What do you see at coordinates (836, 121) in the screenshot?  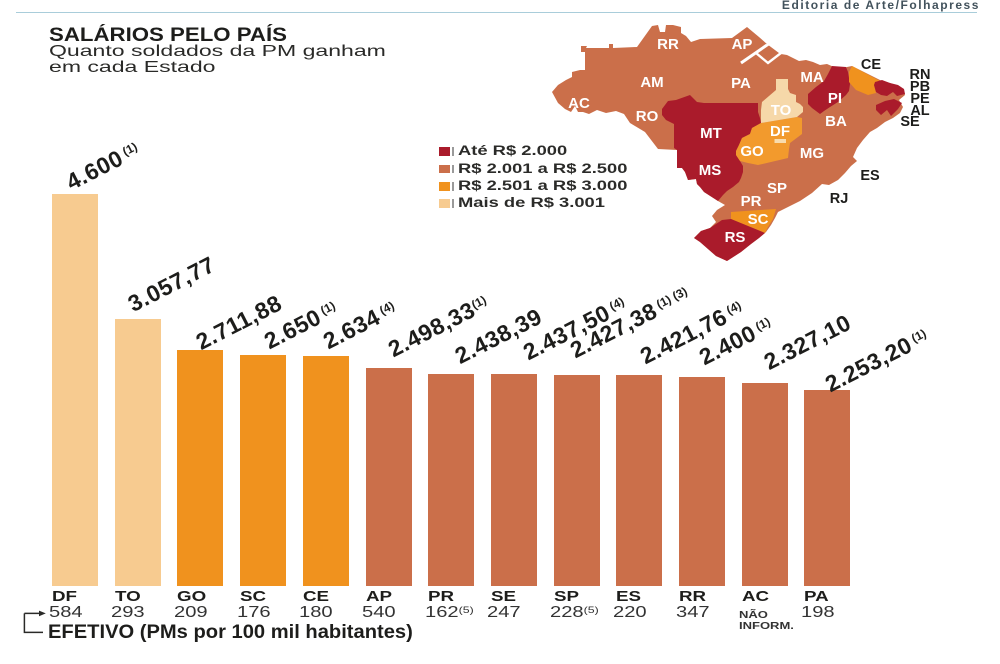 I see `svg-text: BA` at bounding box center [836, 121].